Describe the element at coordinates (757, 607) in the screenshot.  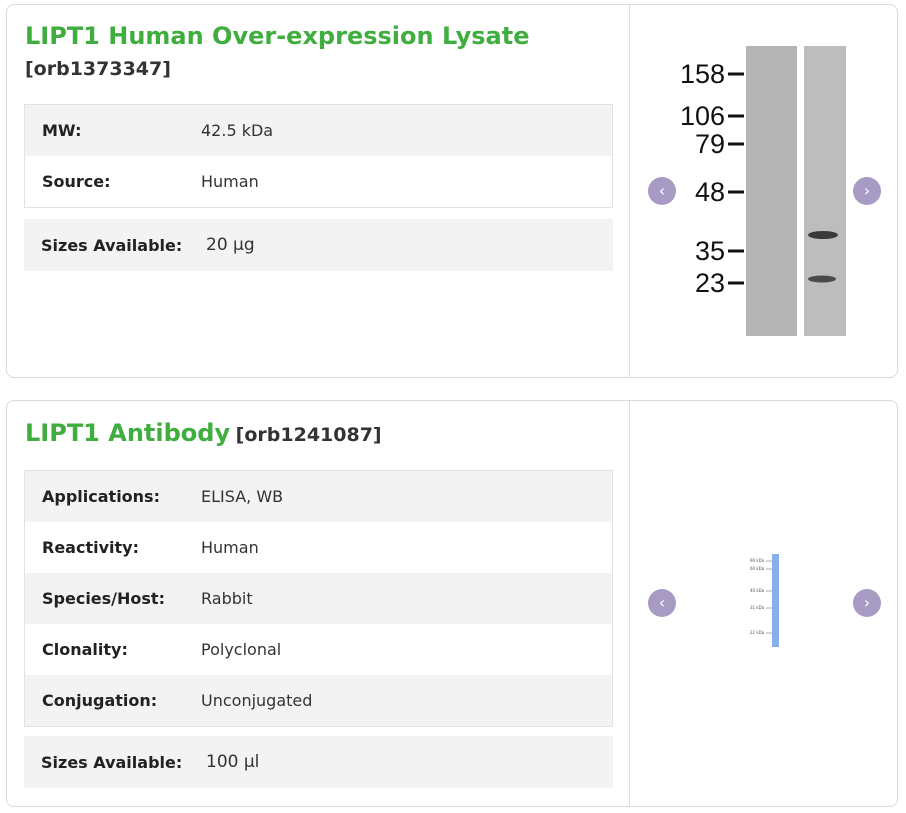
I see `marker-label: 31 kDa` at that location.